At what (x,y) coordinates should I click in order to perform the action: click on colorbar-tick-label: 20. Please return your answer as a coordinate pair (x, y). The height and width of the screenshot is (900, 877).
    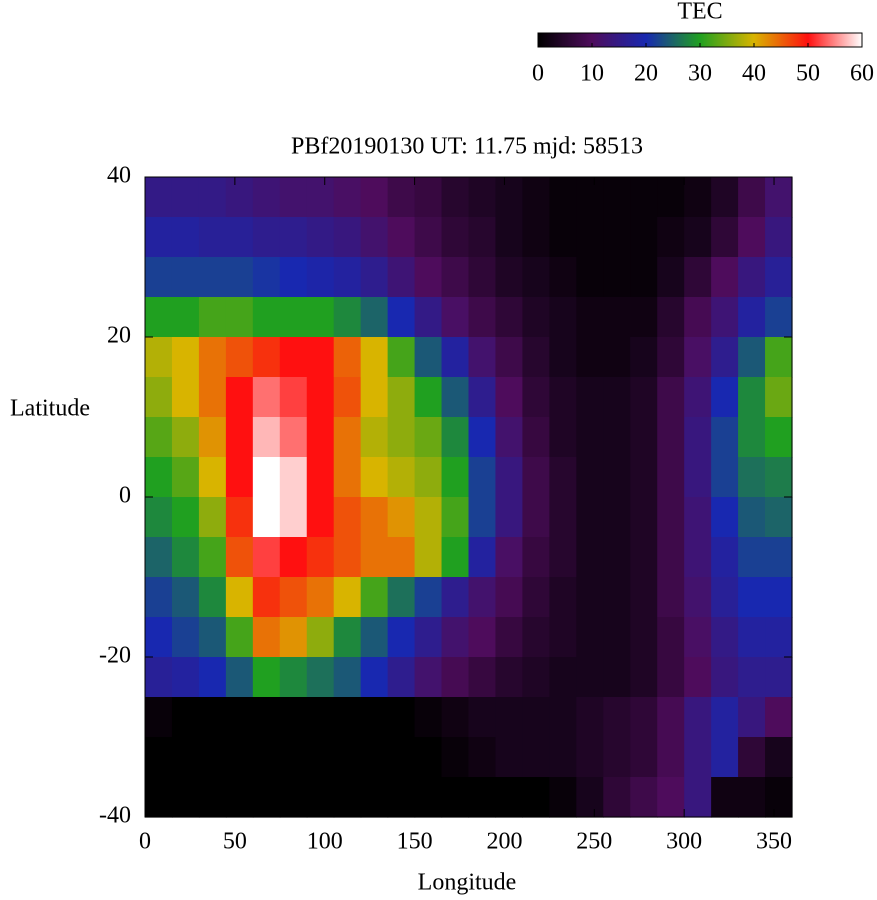
    Looking at the image, I should click on (646, 74).